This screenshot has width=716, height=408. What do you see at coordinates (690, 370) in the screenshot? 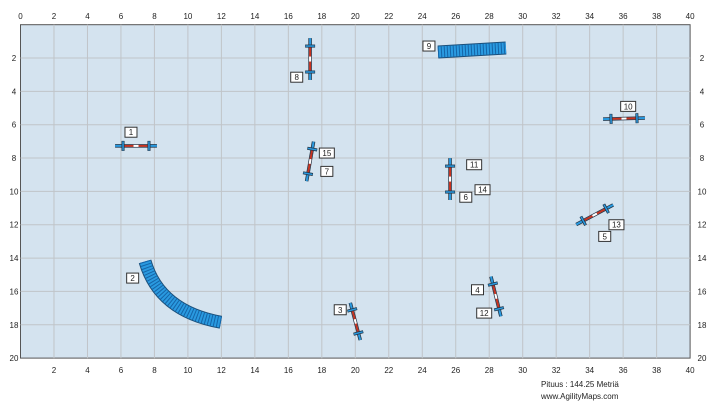
I see `x-tick-label-bottom: 40` at bounding box center [690, 370].